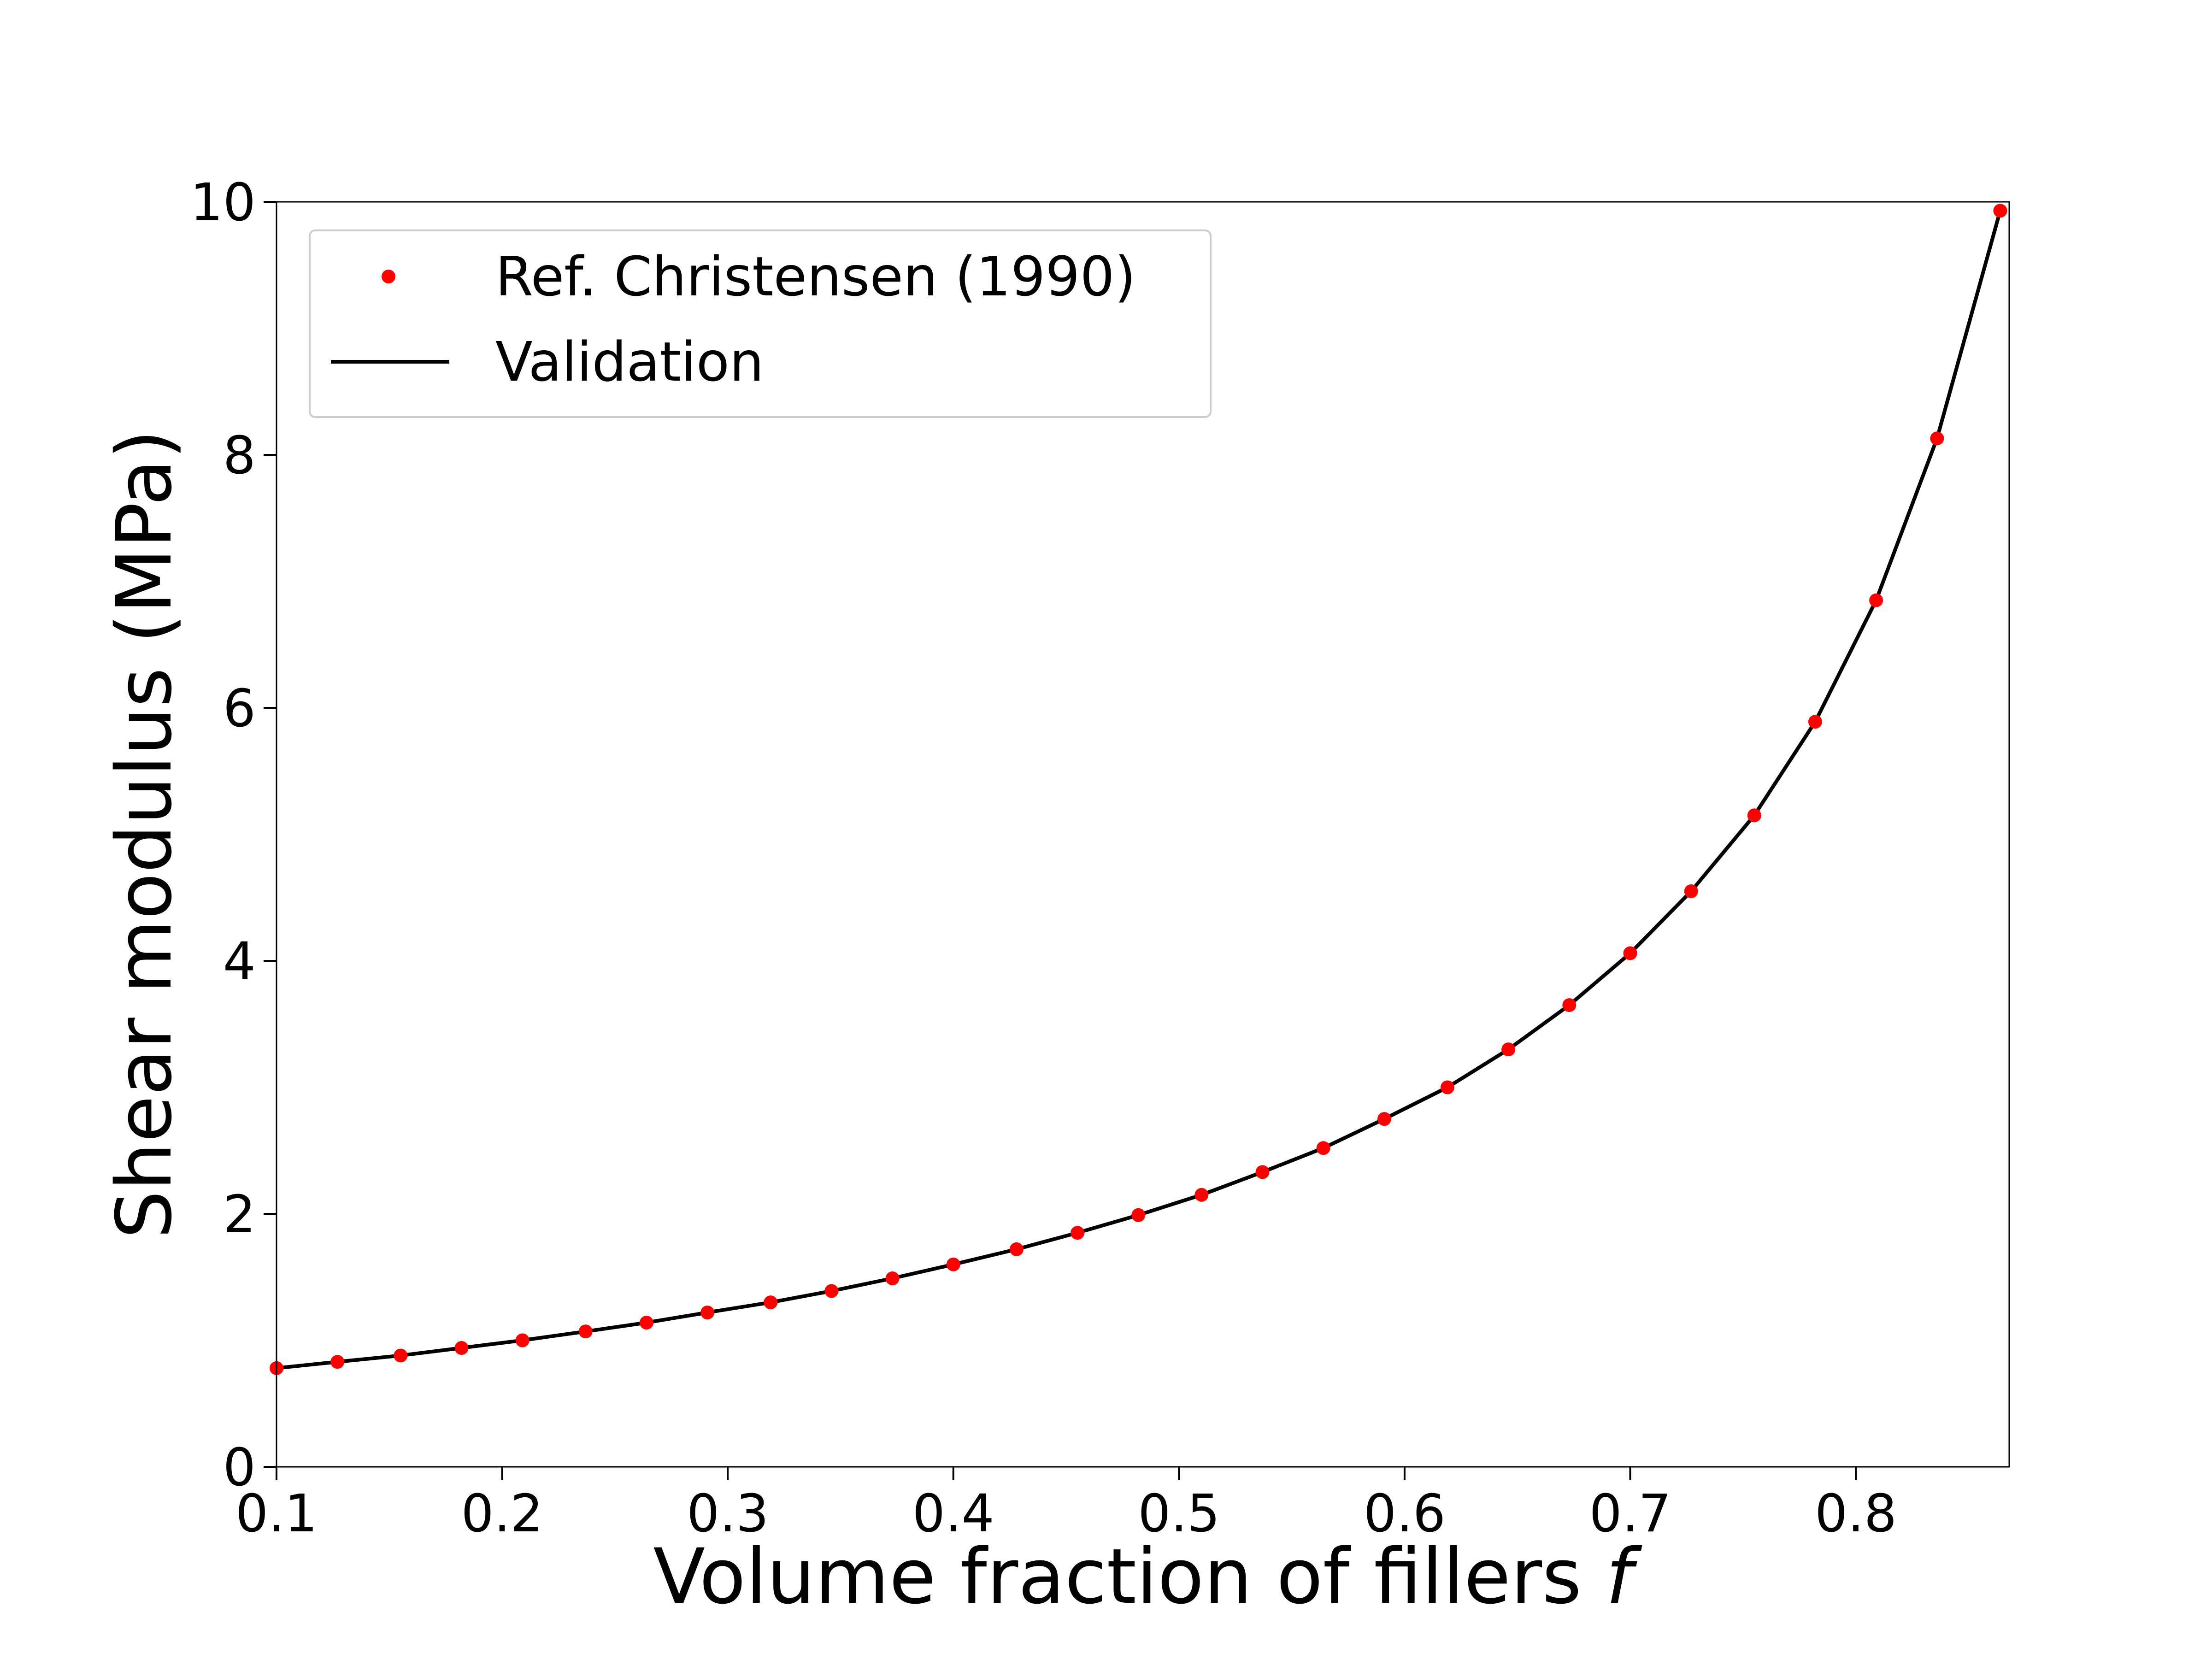  Describe the element at coordinates (388, 276) in the screenshot. I see `legend-marker-reference` at that location.